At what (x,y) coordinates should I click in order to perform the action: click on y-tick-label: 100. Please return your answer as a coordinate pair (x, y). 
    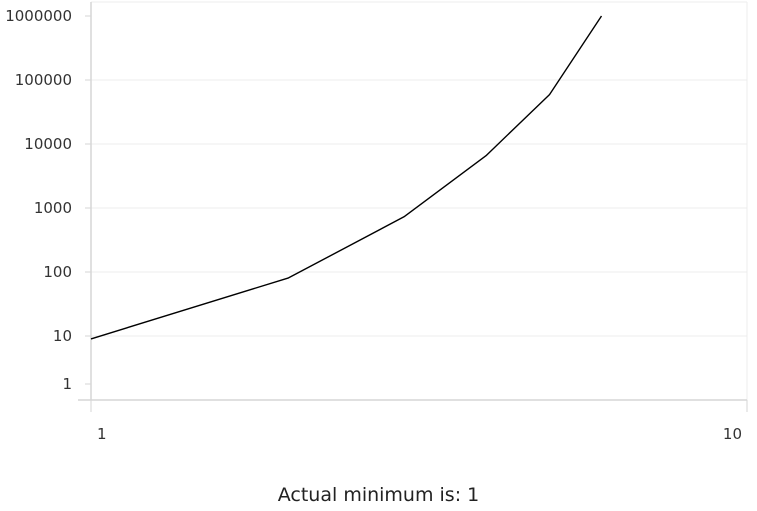
    Looking at the image, I should click on (57, 272).